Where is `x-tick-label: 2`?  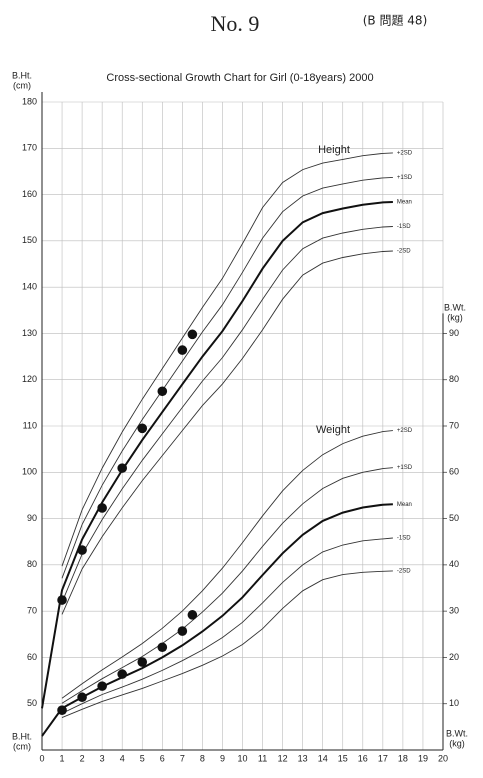
x-tick-label: 2 is located at coordinates (82, 758).